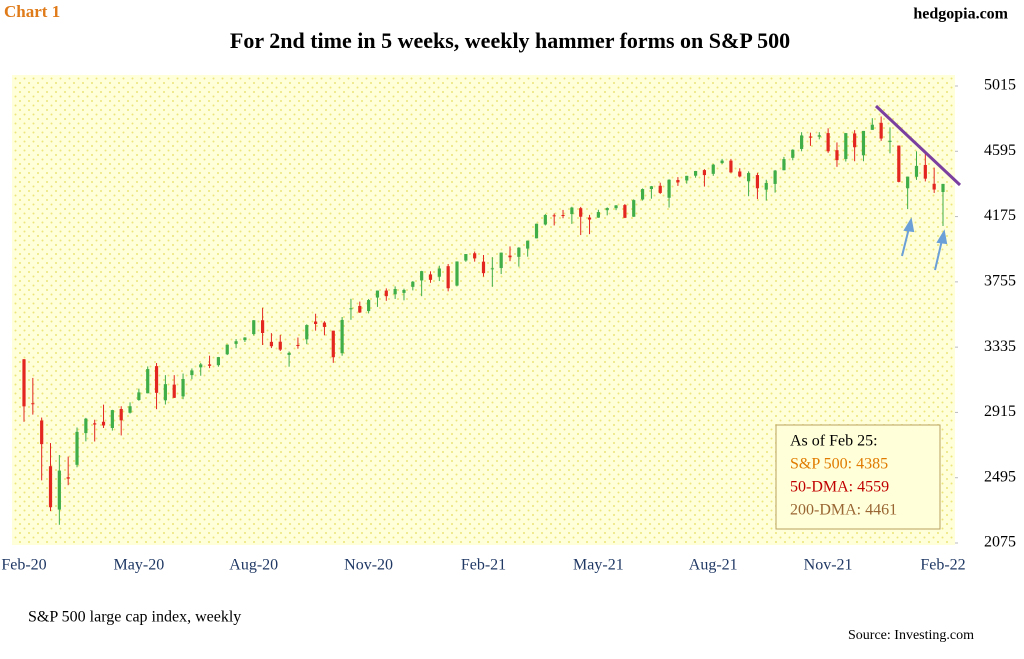  Describe the element at coordinates (1000, 150) in the screenshot. I see `y-tick-label: 4595` at that location.